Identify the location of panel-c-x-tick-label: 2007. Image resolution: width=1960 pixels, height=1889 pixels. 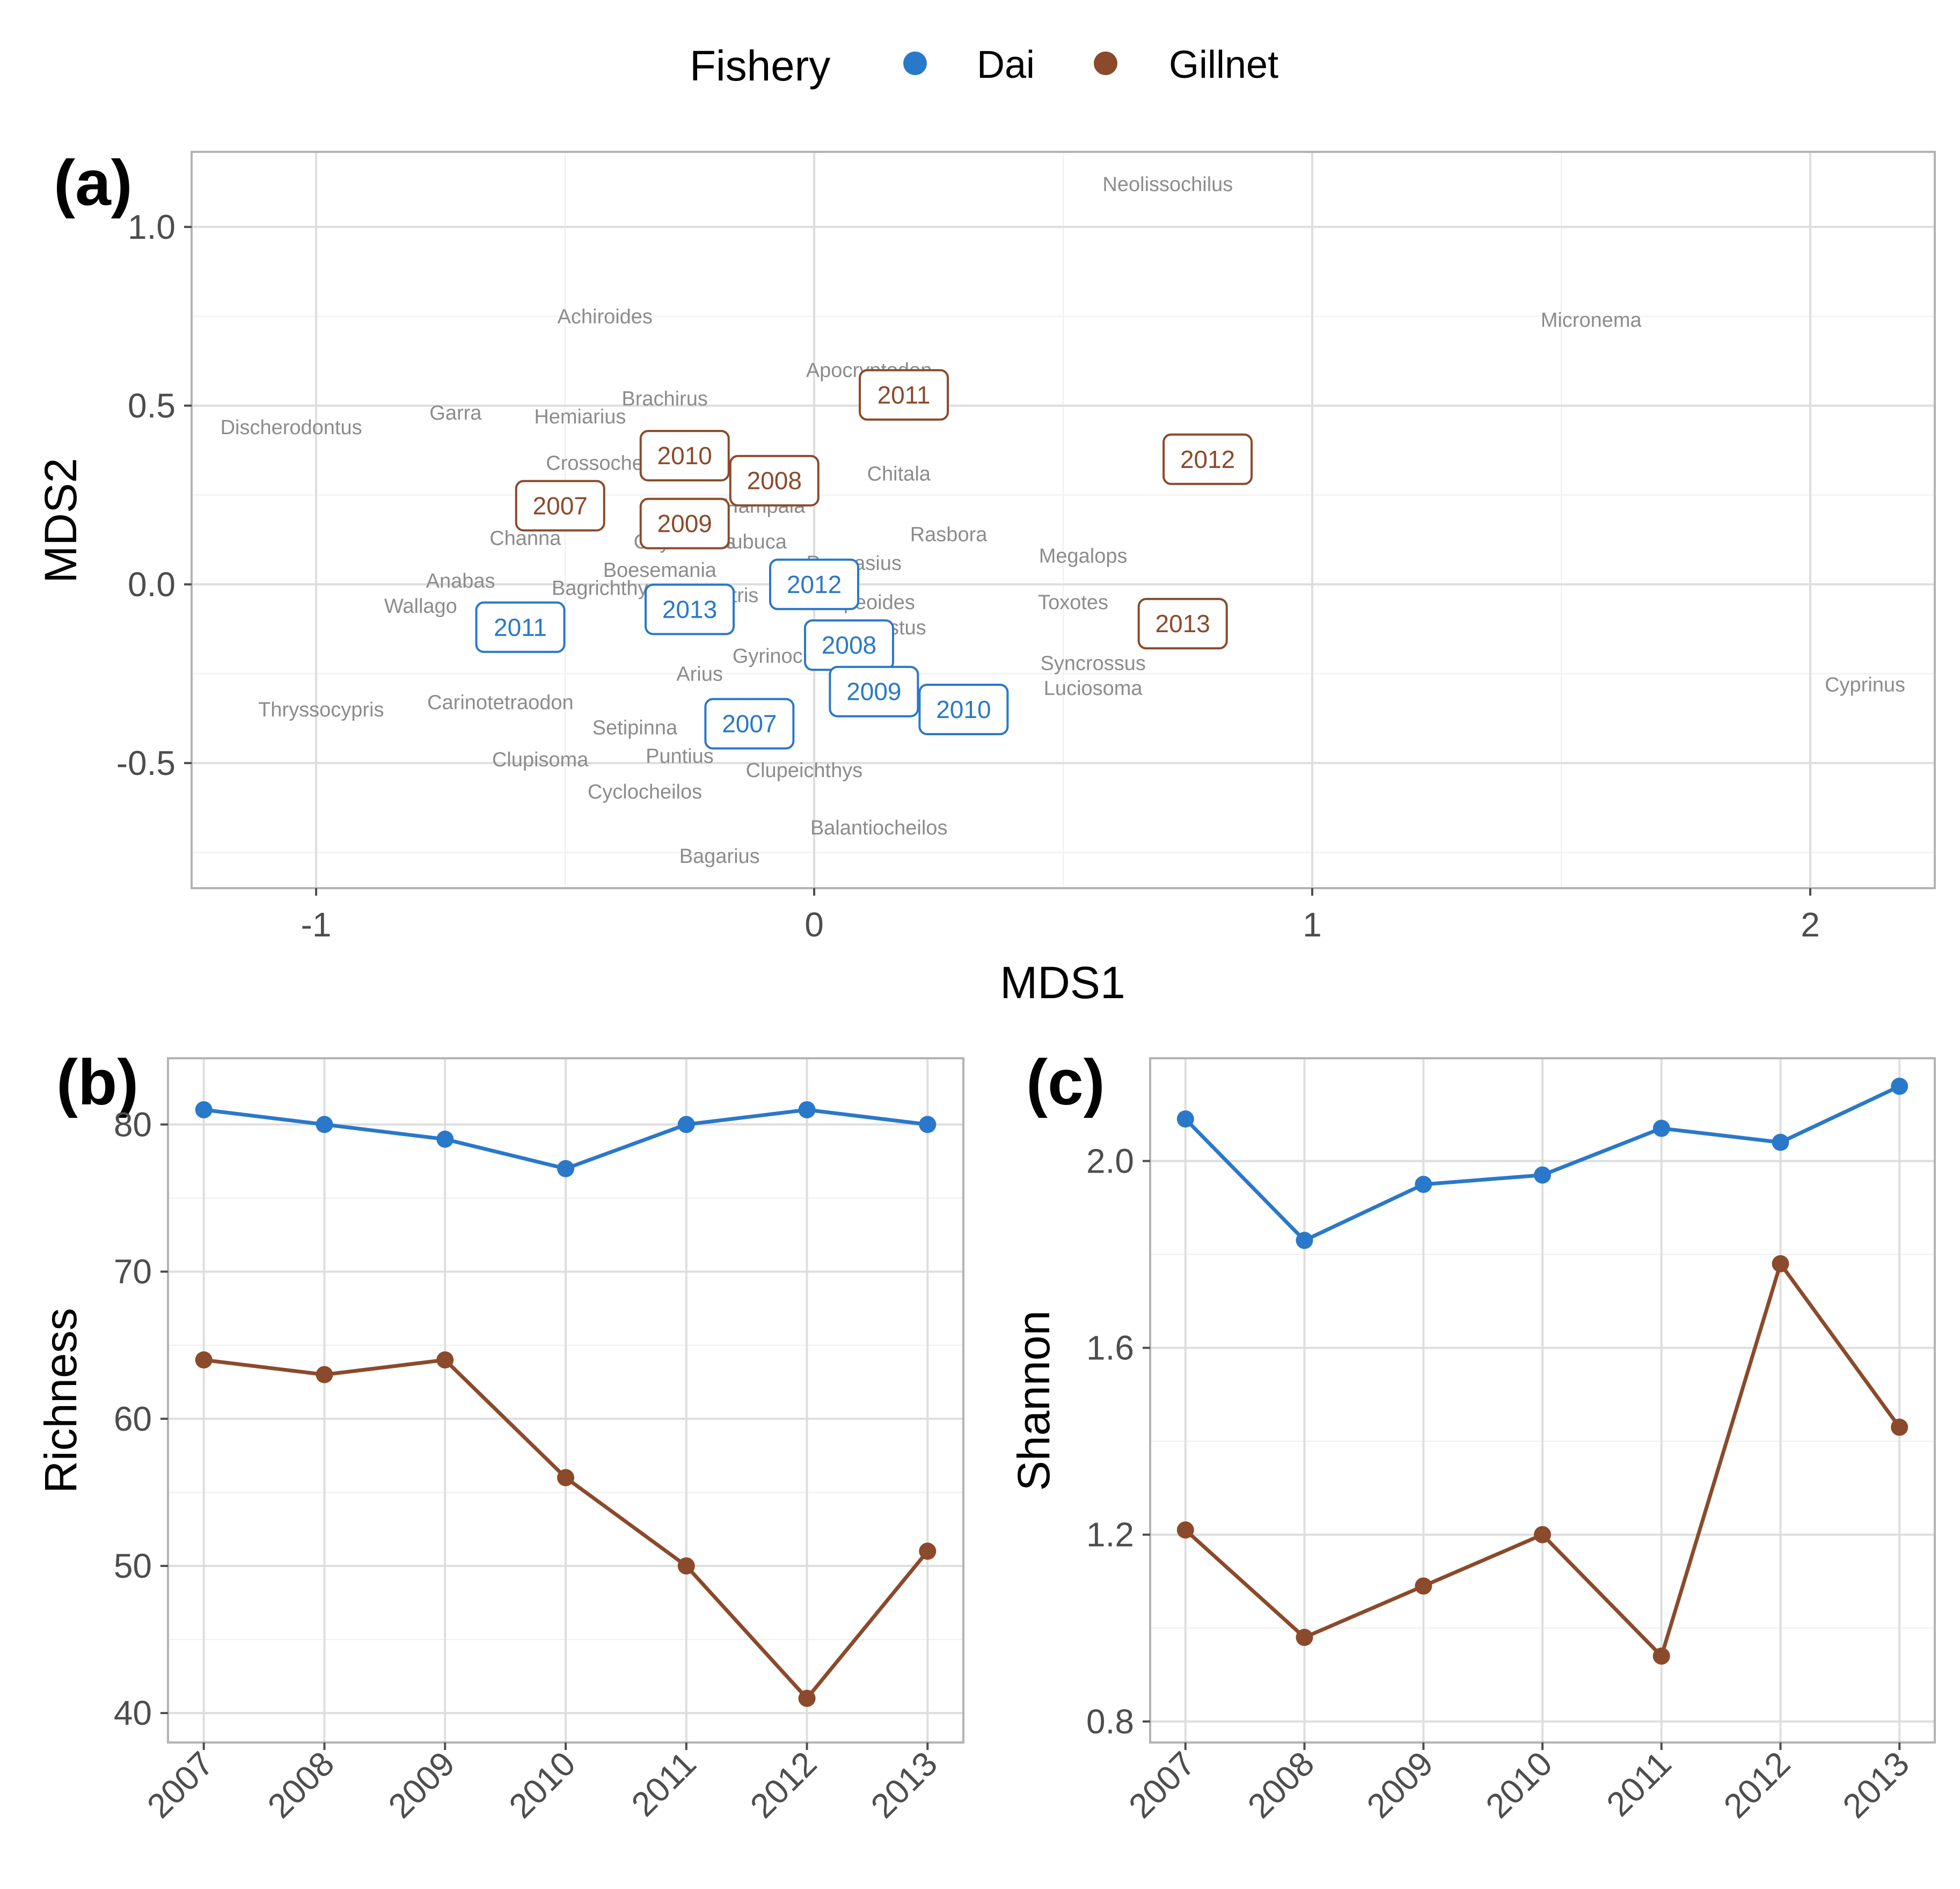
(1162, 1785).